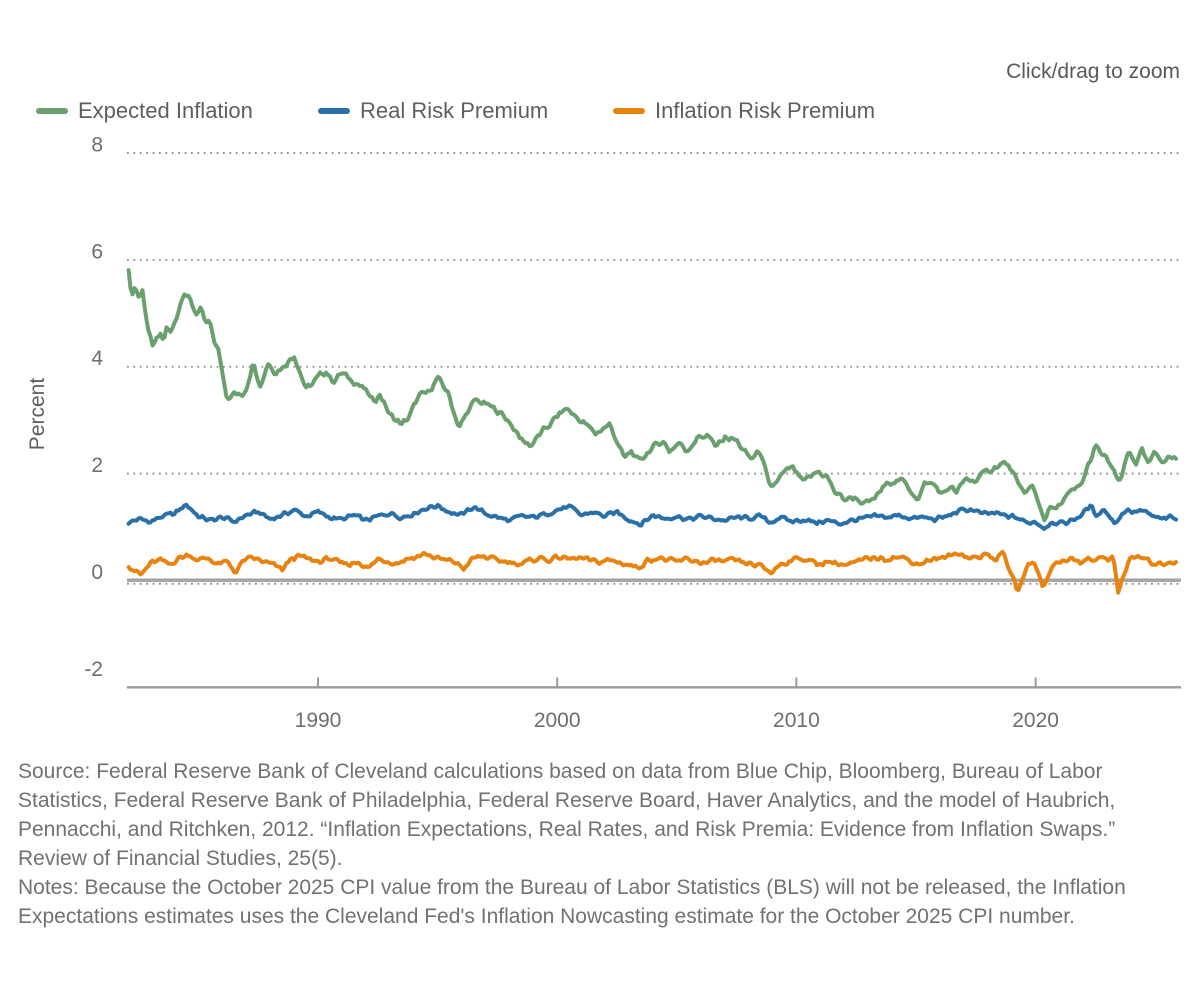  Describe the element at coordinates (52, 111) in the screenshot. I see `expected-inflation-swatch-icon` at that location.